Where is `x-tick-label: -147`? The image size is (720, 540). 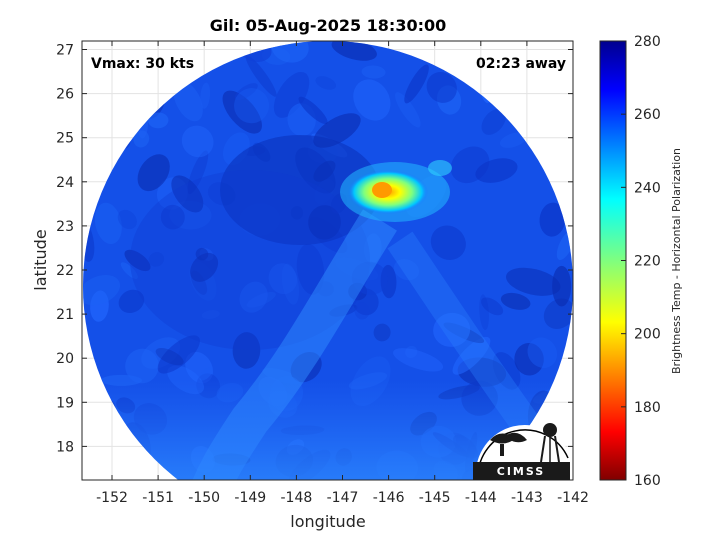
x-tick-label: -147 is located at coordinates (343, 498).